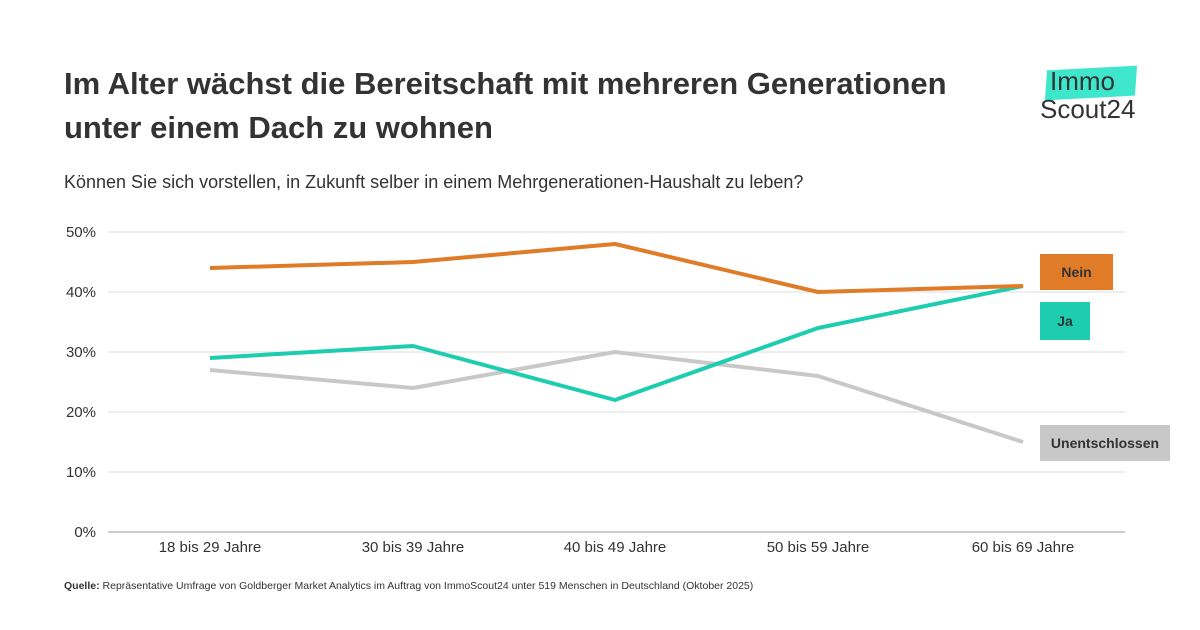 The image size is (1200, 630). What do you see at coordinates (616, 268) in the screenshot?
I see `series-line-nein` at bounding box center [616, 268].